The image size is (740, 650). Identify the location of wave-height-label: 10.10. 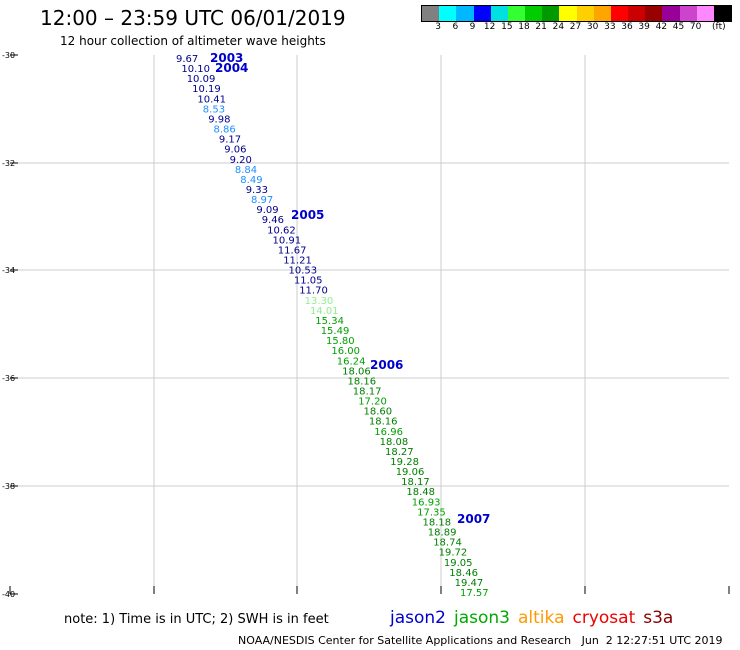
(195, 69).